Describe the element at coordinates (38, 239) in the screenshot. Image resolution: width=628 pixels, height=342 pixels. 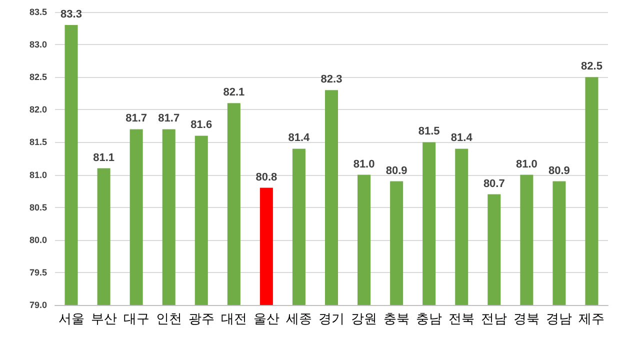
I see `y-tick-label: 80.0` at that location.